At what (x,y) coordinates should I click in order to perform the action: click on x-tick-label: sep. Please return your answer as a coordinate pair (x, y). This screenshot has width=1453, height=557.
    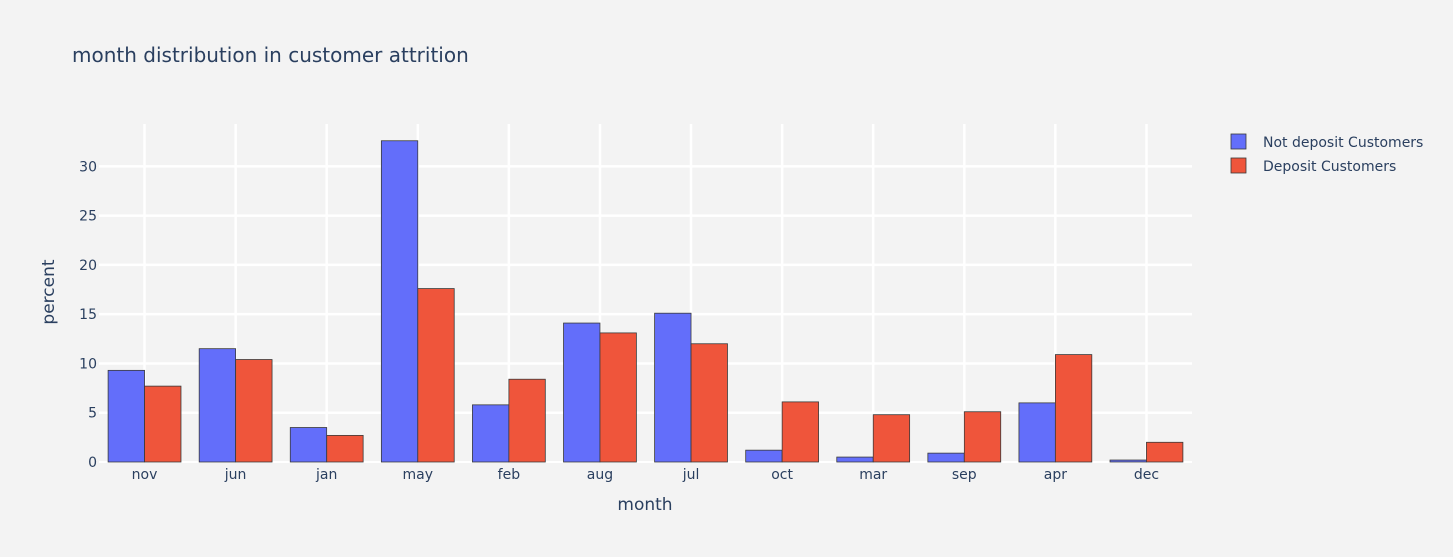
    Looking at the image, I should click on (964, 475).